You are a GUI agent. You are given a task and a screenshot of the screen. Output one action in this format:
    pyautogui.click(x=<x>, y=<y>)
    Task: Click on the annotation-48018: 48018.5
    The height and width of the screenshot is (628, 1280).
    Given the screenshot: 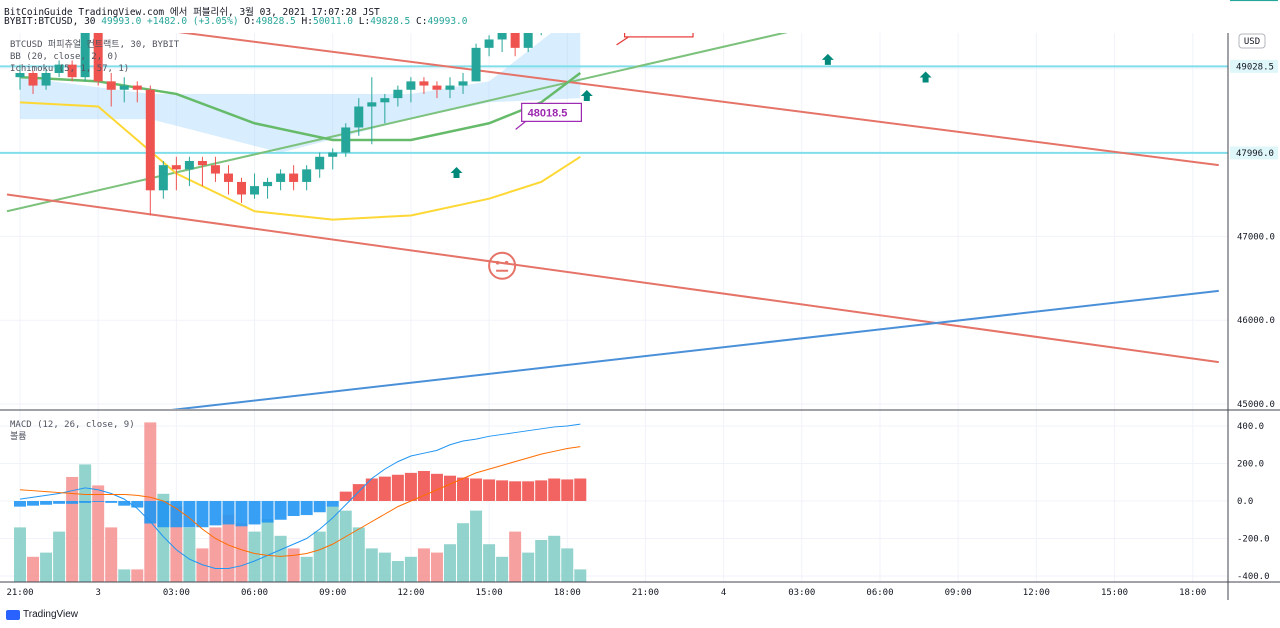 What is the action you would take?
    pyautogui.click(x=548, y=116)
    